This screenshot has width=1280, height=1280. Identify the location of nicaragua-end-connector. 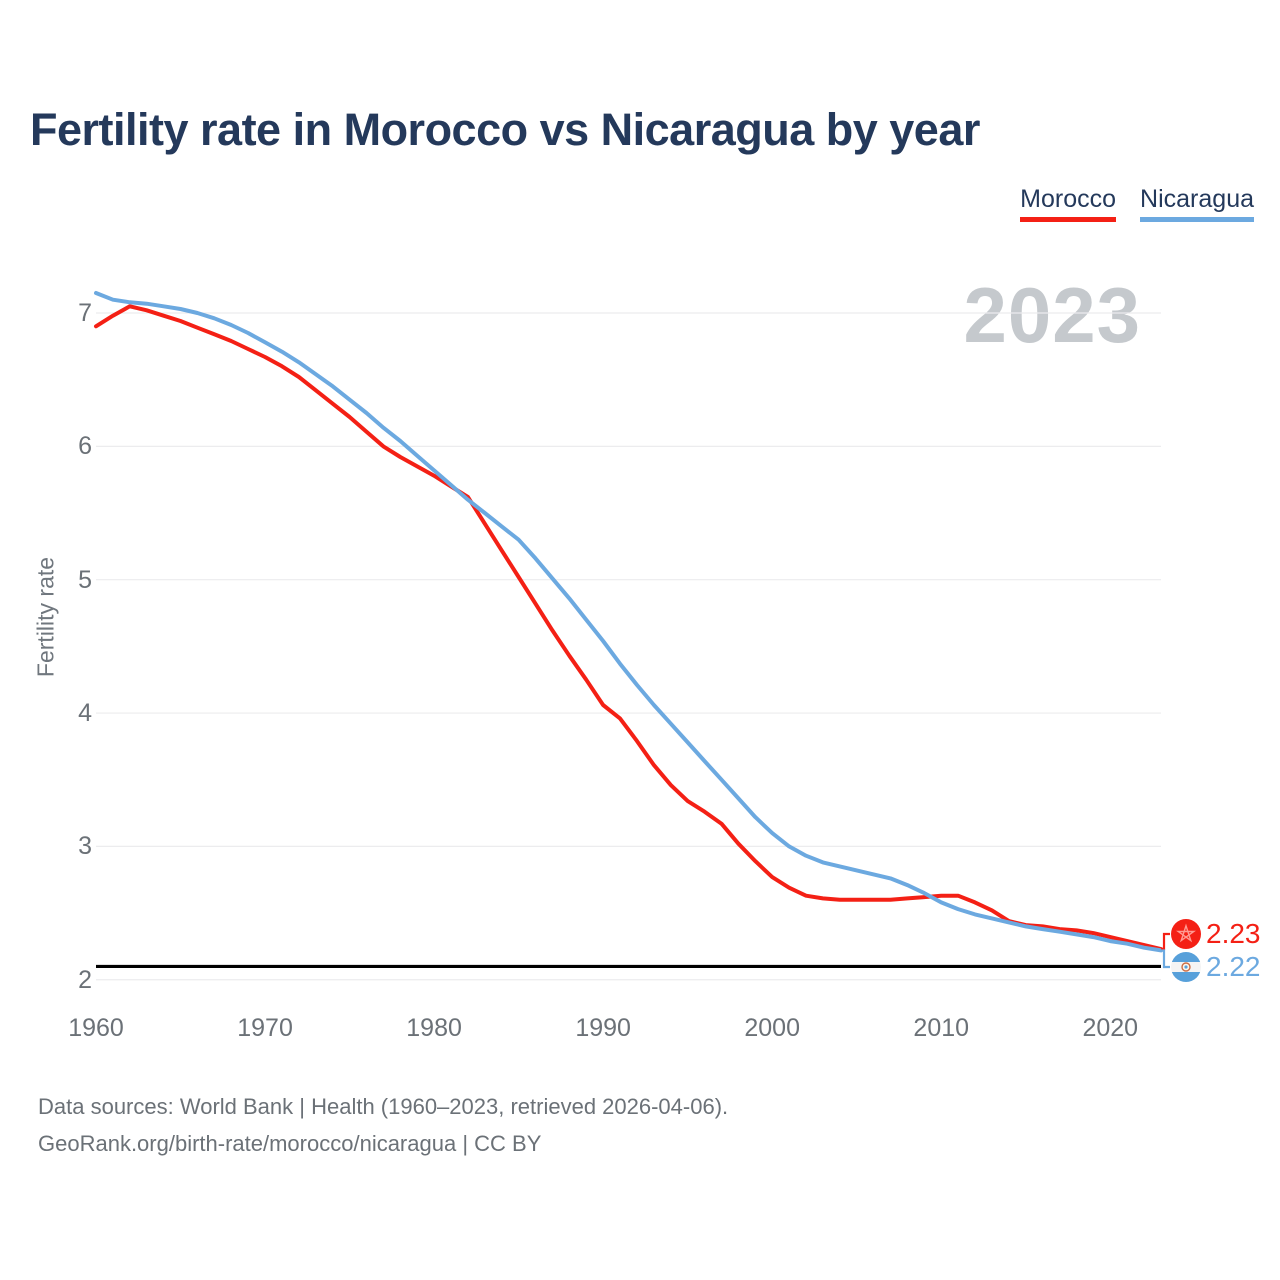
(1165, 959).